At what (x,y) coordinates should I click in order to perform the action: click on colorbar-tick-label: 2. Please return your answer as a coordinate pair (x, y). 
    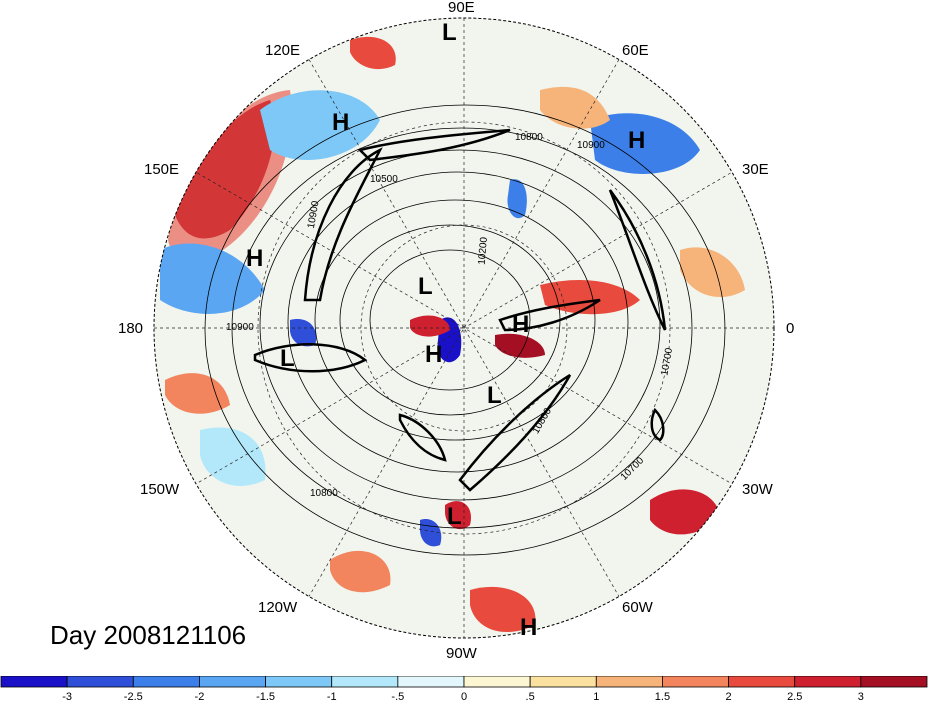
    Looking at the image, I should click on (729, 696).